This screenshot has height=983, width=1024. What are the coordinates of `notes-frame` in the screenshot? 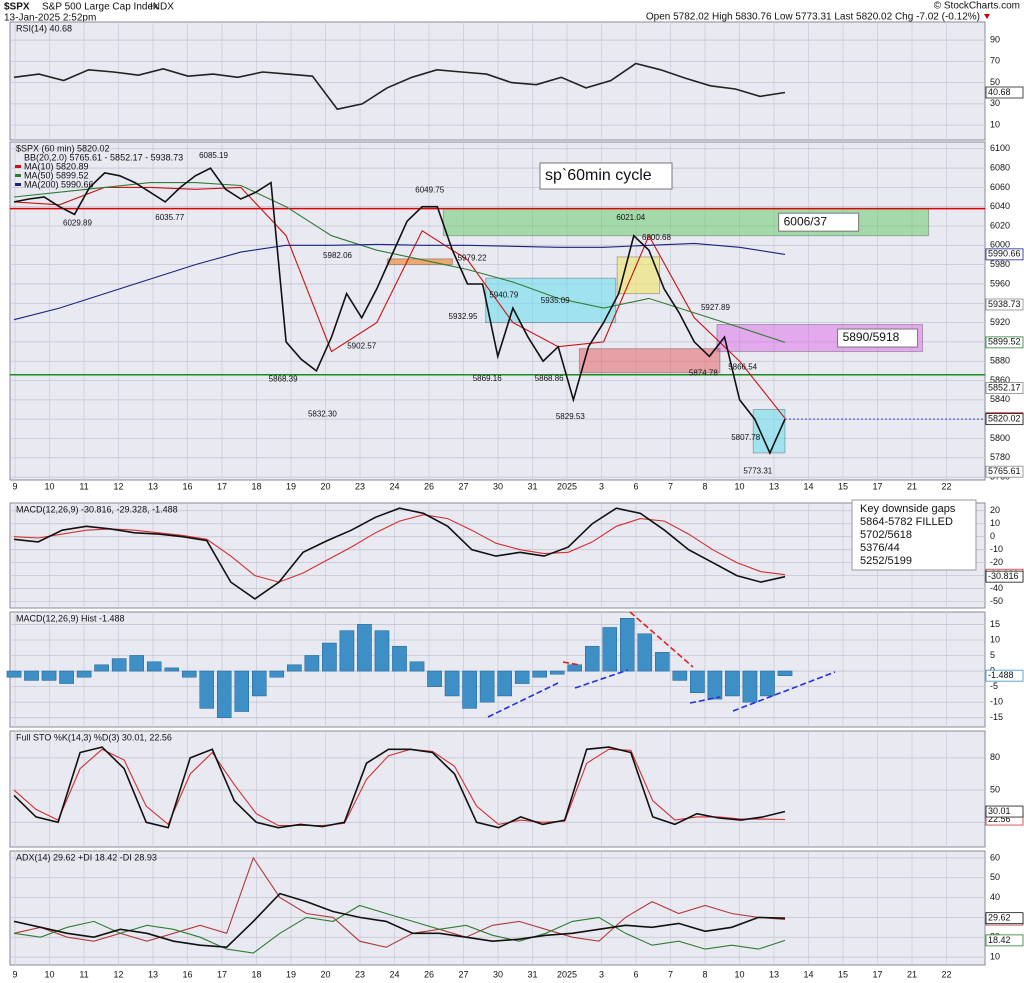 It's located at (914, 535).